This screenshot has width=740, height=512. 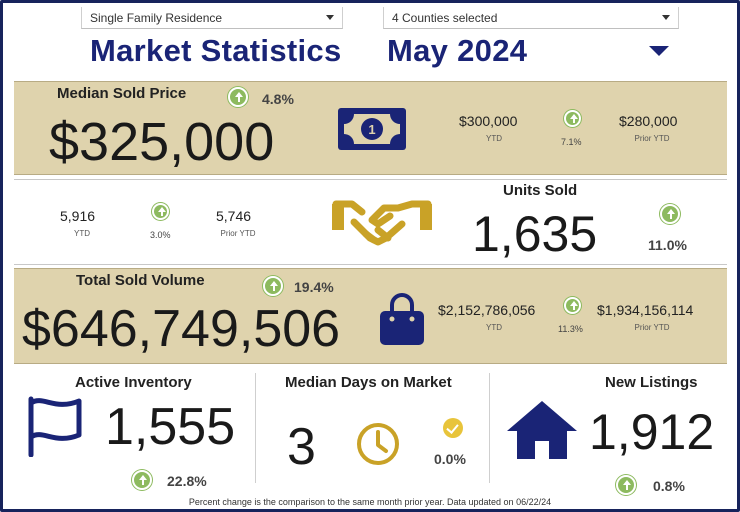 What do you see at coordinates (301, 447) in the screenshot?
I see `median-days-on-market-value: 3` at bounding box center [301, 447].